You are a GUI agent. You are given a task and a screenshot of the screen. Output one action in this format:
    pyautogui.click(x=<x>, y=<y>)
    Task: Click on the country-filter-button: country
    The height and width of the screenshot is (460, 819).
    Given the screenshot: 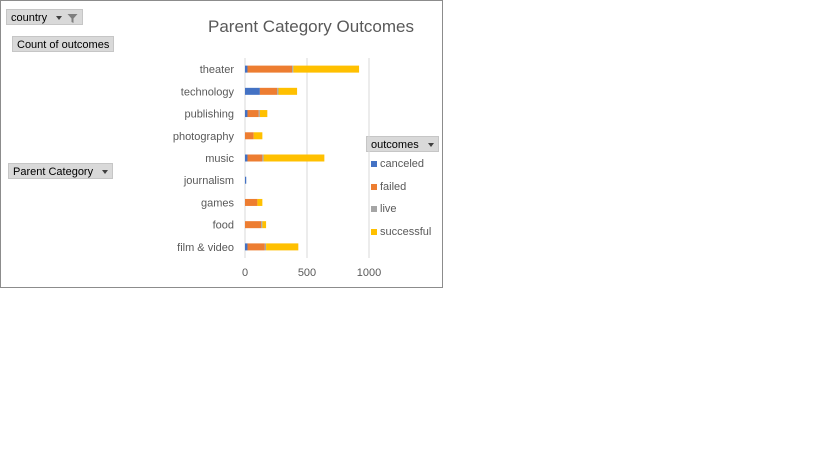 What is the action you would take?
    pyautogui.click(x=45, y=17)
    